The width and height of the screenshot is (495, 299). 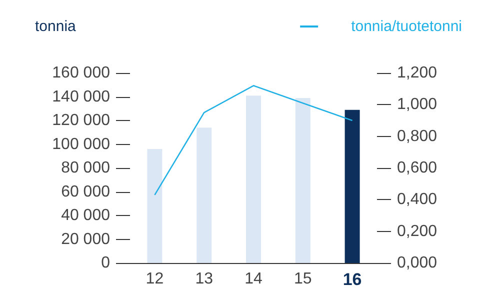 What do you see at coordinates (417, 231) in the screenshot?
I see `y2-tick-label: 0,200` at bounding box center [417, 231].